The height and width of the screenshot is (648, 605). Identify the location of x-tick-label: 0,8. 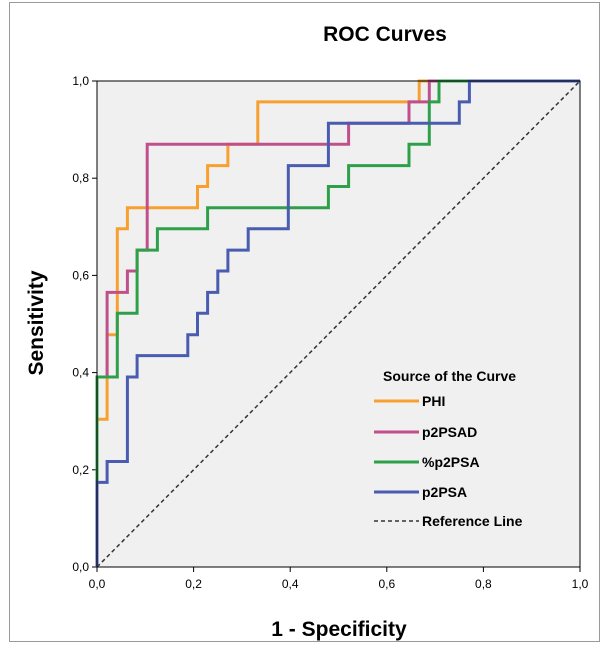
(483, 584).